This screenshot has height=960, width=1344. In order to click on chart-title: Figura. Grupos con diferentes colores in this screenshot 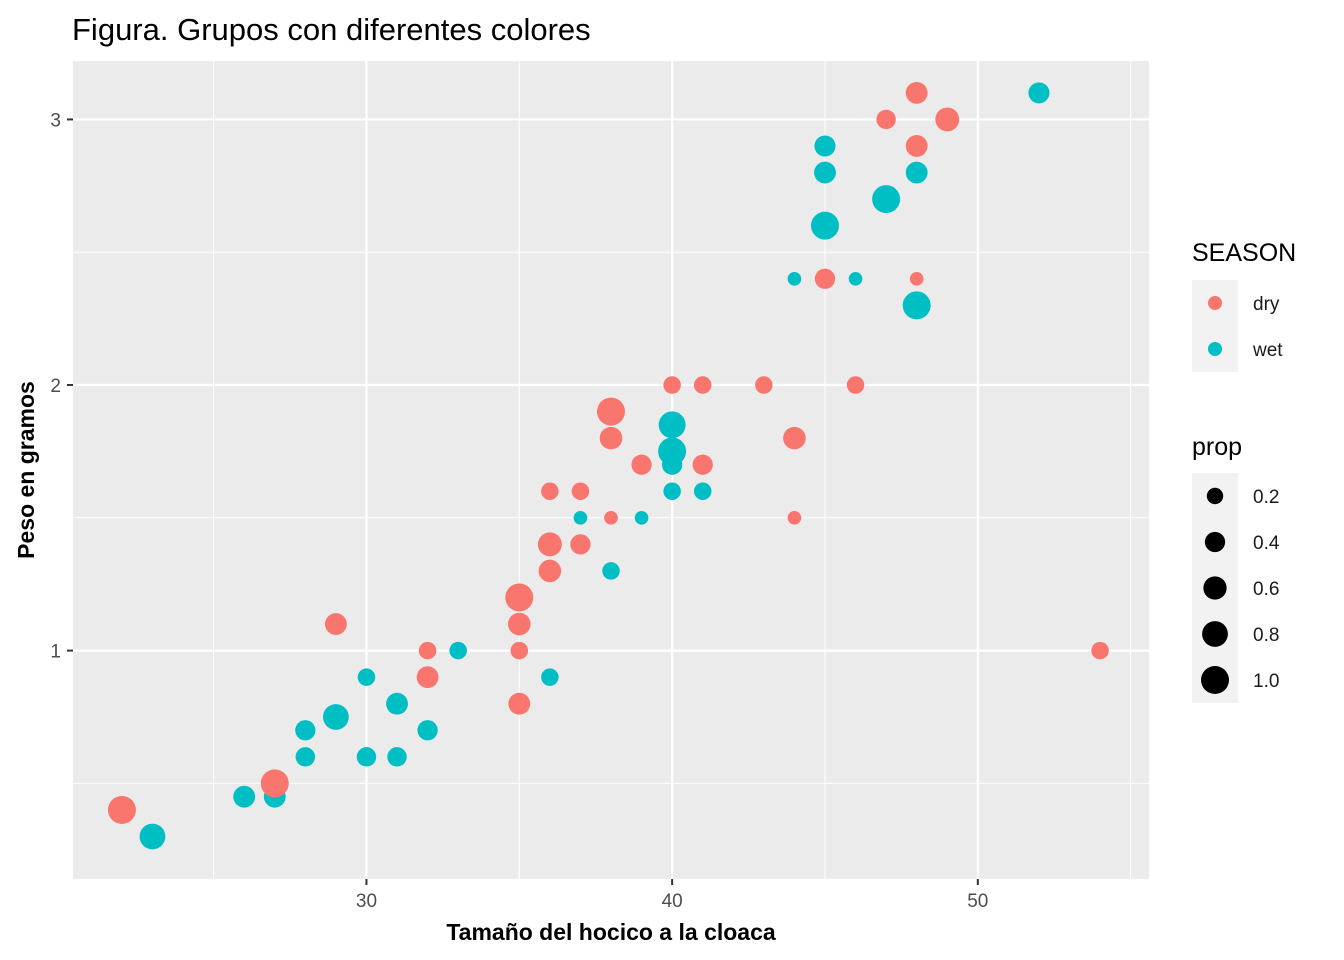, I will do `click(331, 29)`.